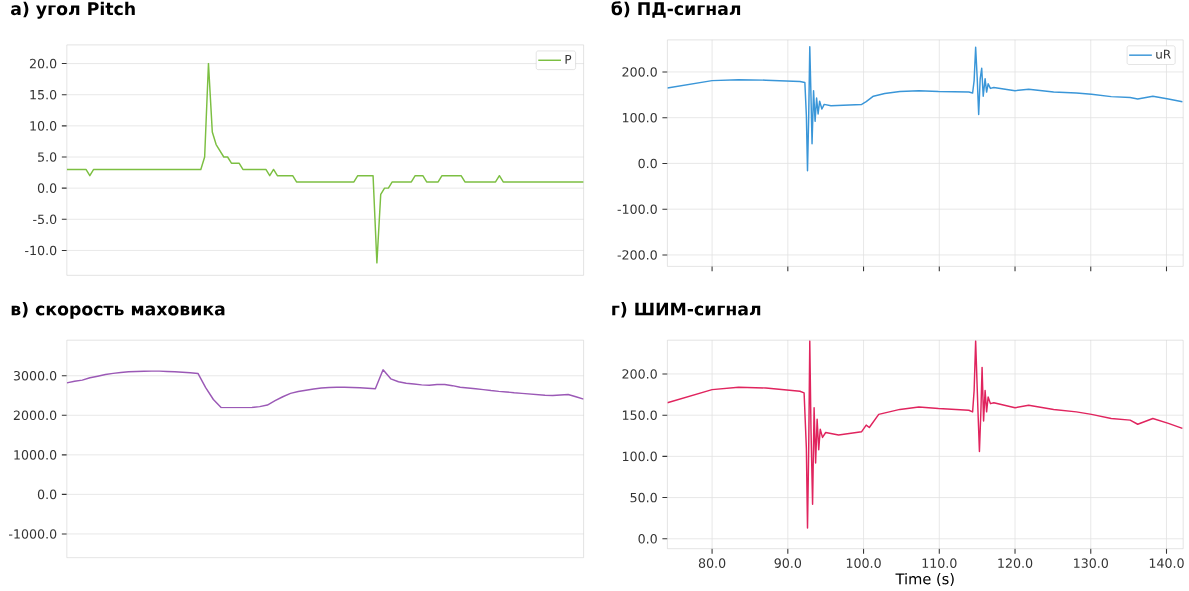 The image size is (1189, 591). What do you see at coordinates (1091, 563) in the screenshot?
I see `x-tick-label: 130.0` at bounding box center [1091, 563].